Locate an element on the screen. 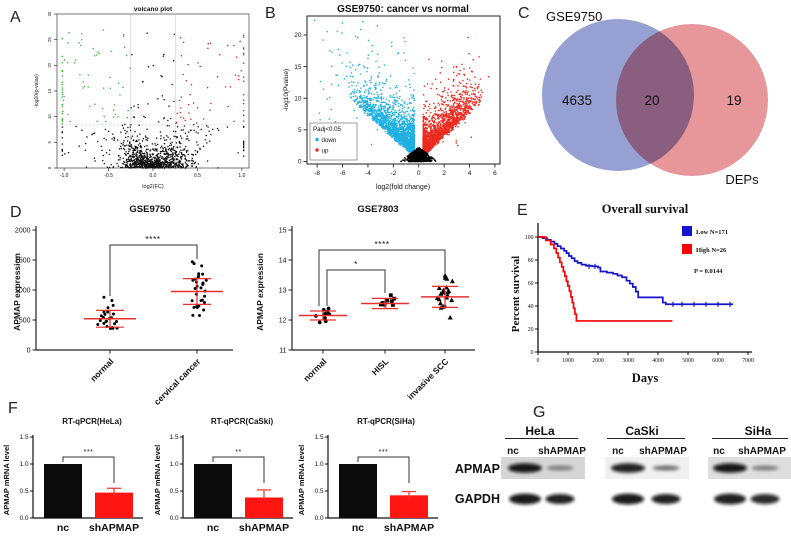  survival-ylabel: Percent survival is located at coordinates (516, 294).